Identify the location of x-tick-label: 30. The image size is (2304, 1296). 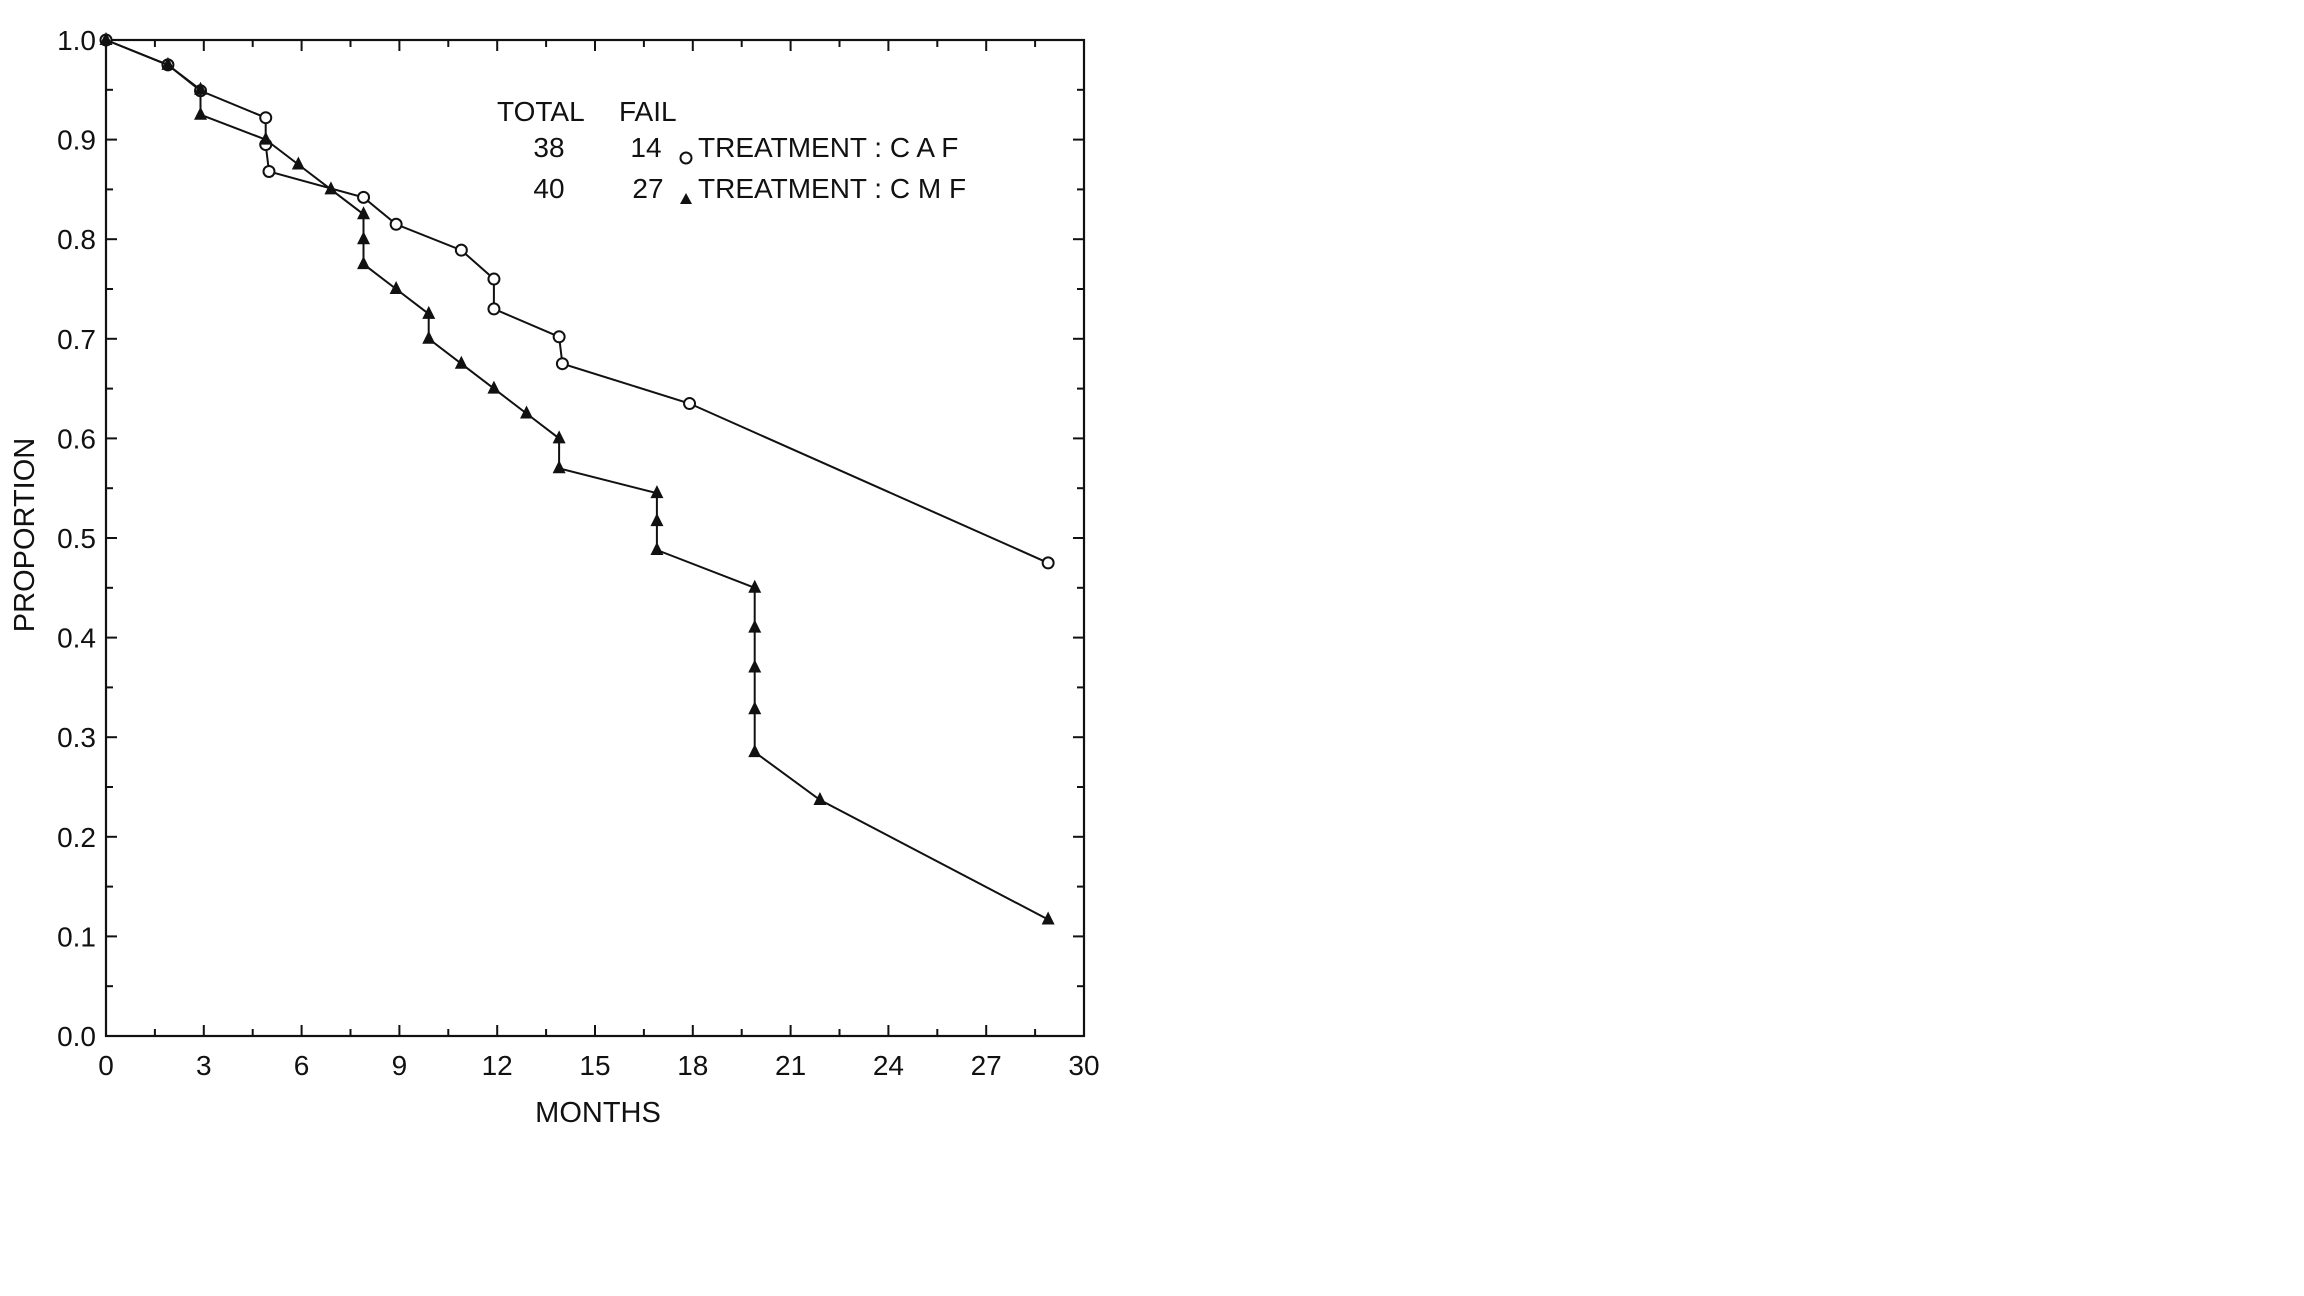
(1083, 1065).